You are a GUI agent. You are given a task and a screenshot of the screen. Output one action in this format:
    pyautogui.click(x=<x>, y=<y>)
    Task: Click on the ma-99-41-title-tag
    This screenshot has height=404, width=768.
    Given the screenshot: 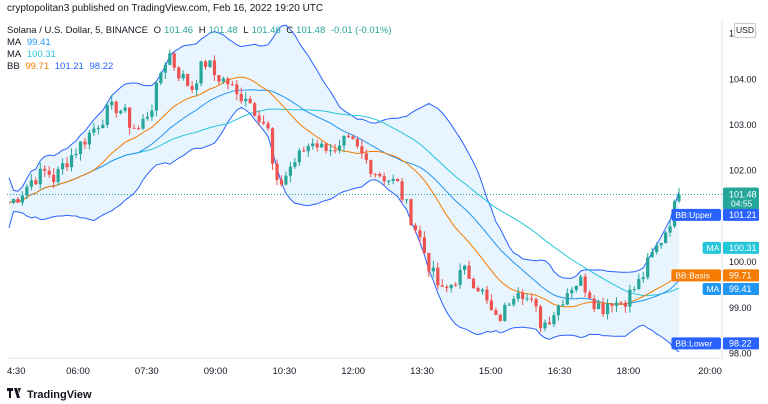 What is the action you would take?
    pyautogui.click(x=711, y=289)
    